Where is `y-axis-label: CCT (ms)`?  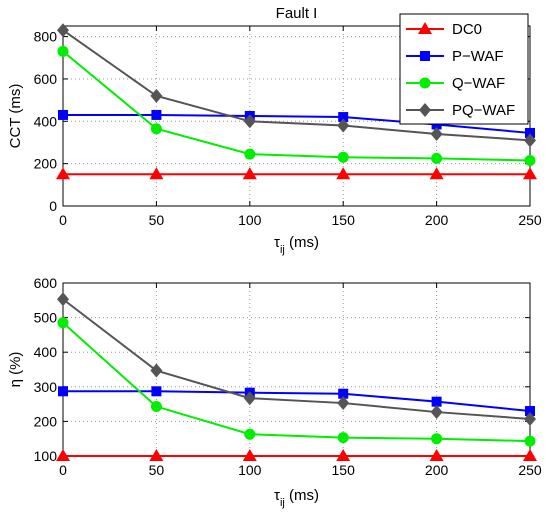
y-axis-label: CCT (ms) is located at coordinates (15, 116).